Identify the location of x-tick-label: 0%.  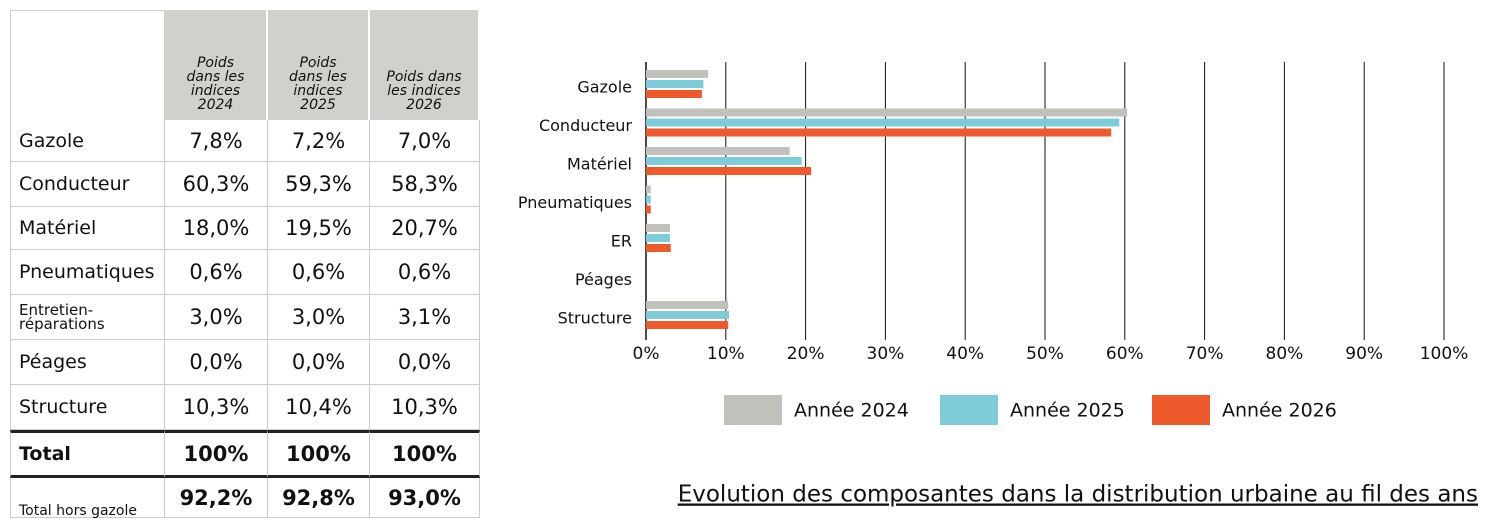
(646, 354).